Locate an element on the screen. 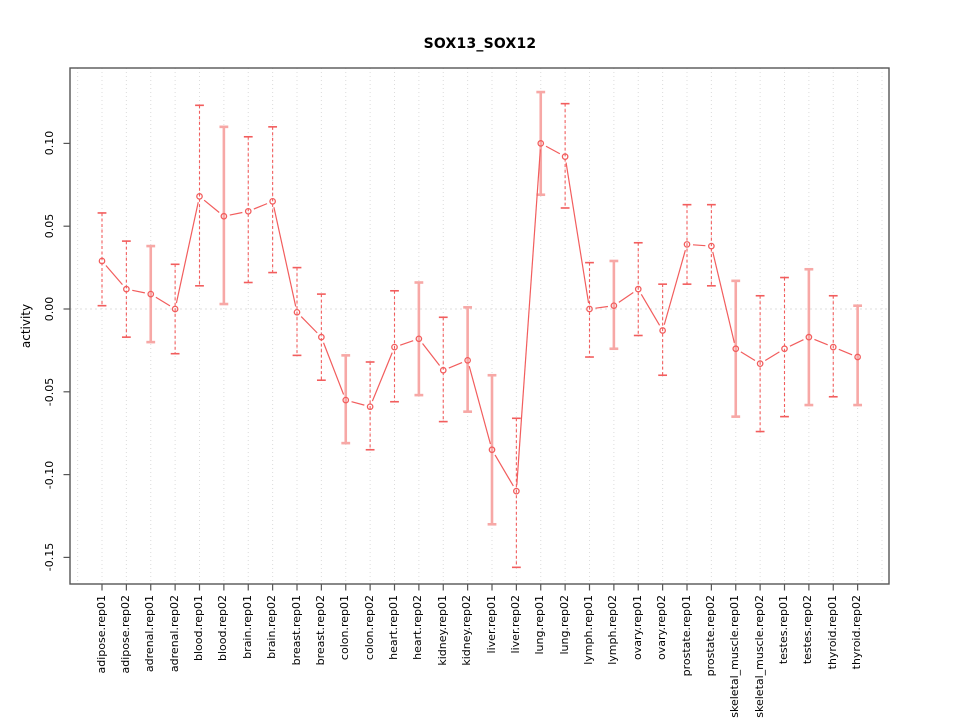 The image size is (960, 720). x-tick-label: testes.rep01 is located at coordinates (783, 630).